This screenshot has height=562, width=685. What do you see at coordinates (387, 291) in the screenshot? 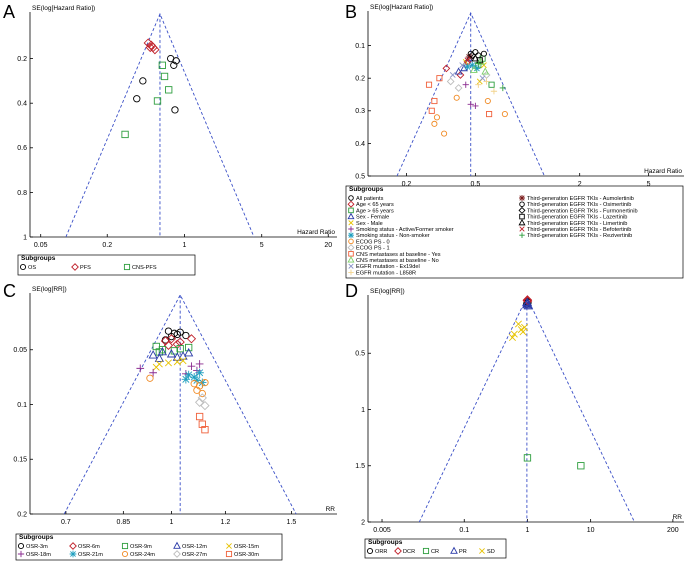
I see `y-axis-label: SE(log[RR])` at bounding box center [387, 291].